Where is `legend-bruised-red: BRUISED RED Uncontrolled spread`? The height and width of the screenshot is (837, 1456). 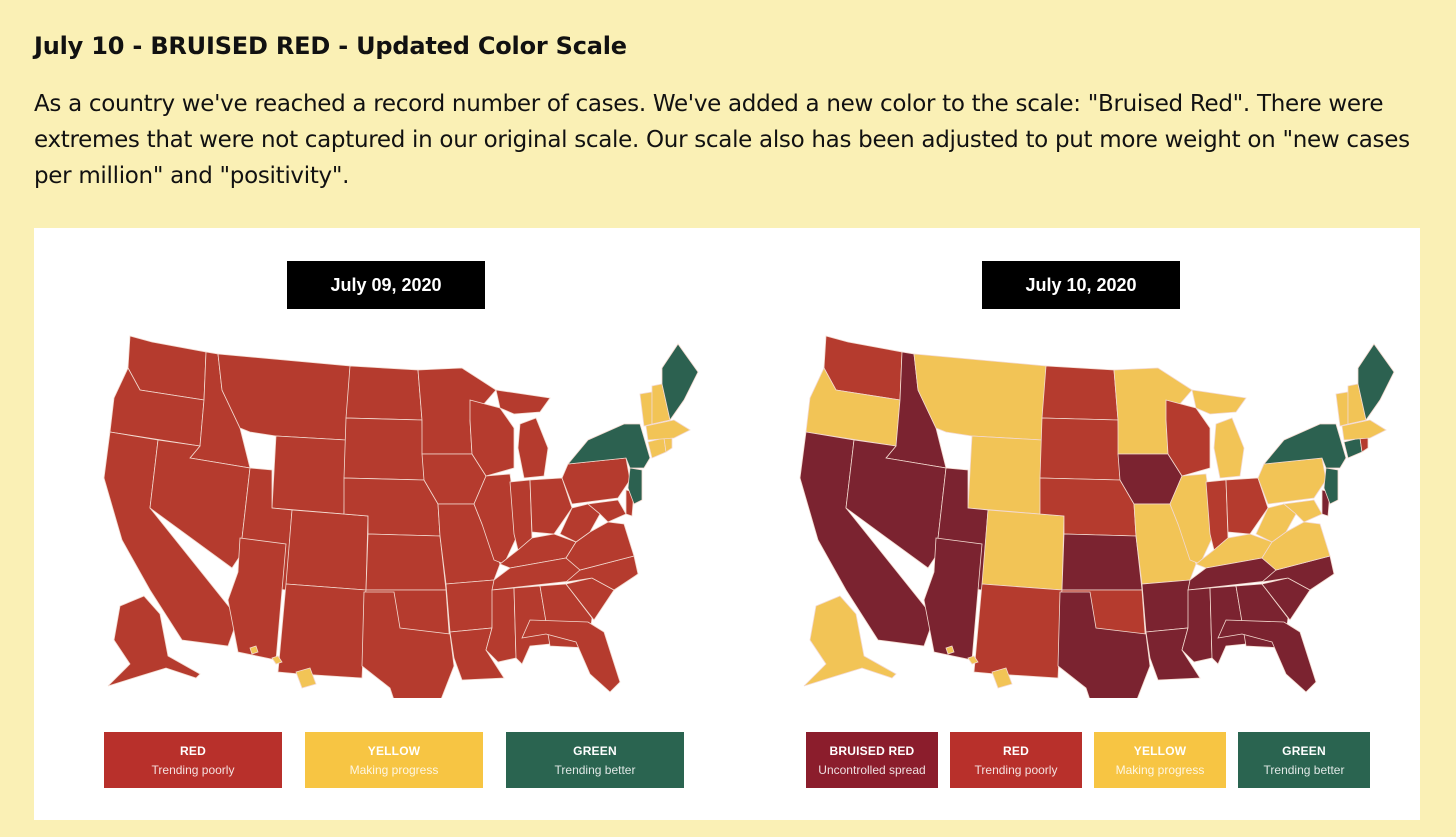 legend-bruised-red: BRUISED RED Uncontrolled spread is located at coordinates (872, 760).